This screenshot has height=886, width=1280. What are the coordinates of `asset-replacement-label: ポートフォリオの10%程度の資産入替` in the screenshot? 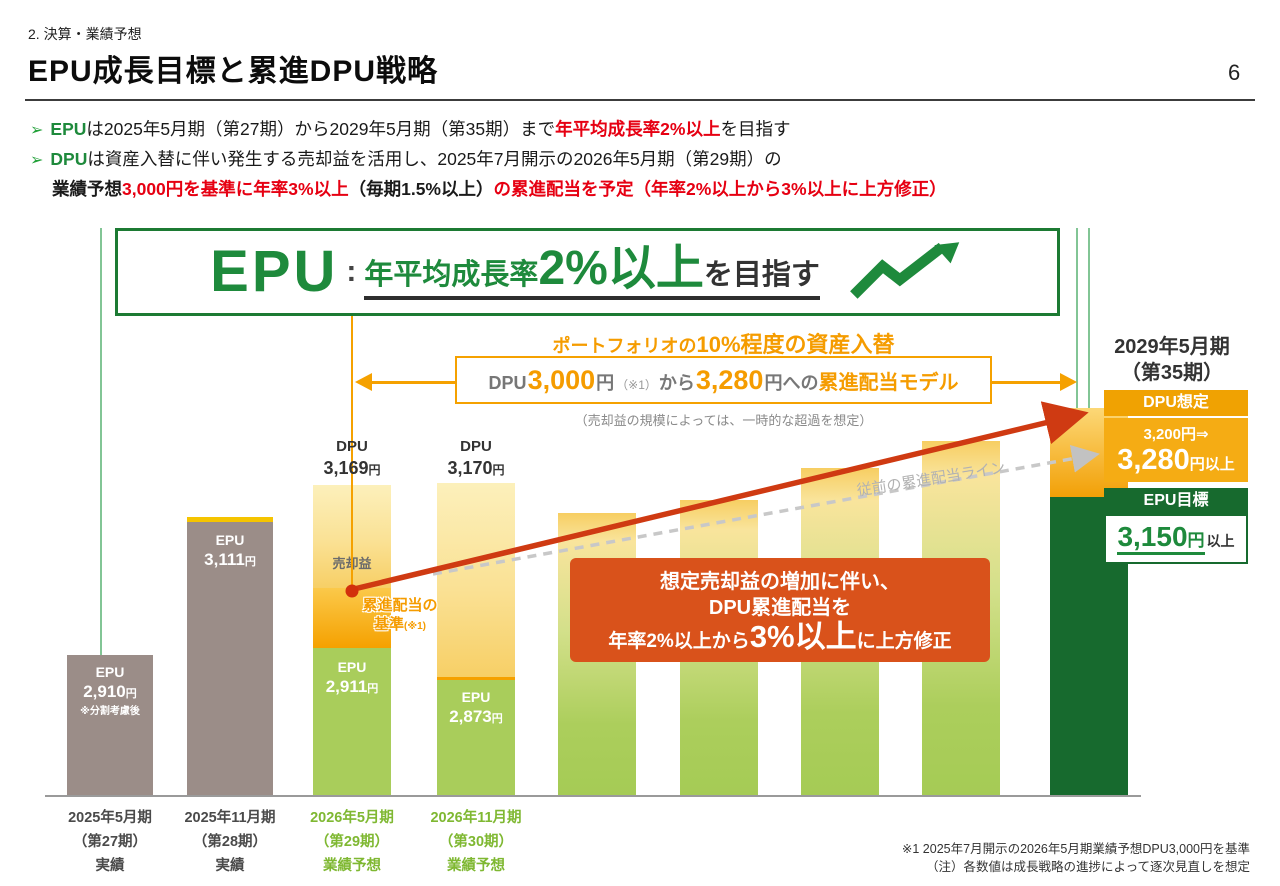 It's located at (723, 343).